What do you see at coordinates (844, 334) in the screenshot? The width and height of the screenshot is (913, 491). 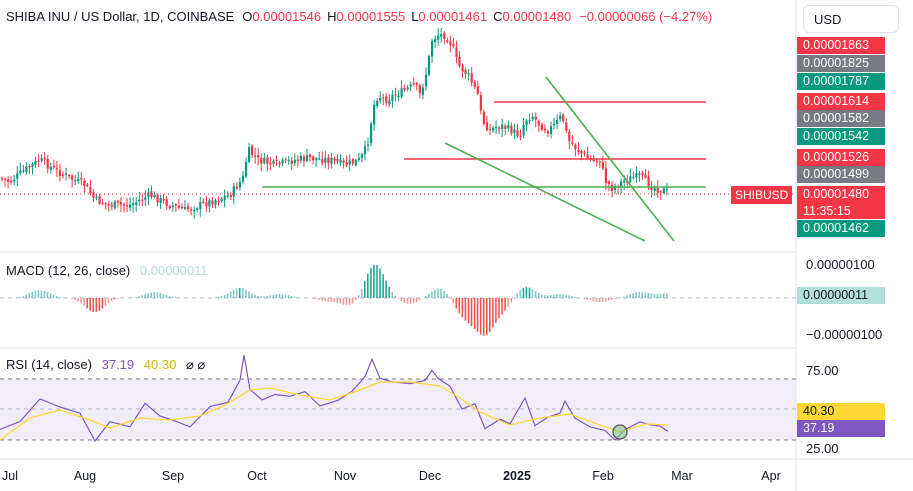 I see `macd-scale-bottom: −0.00000100` at bounding box center [844, 334].